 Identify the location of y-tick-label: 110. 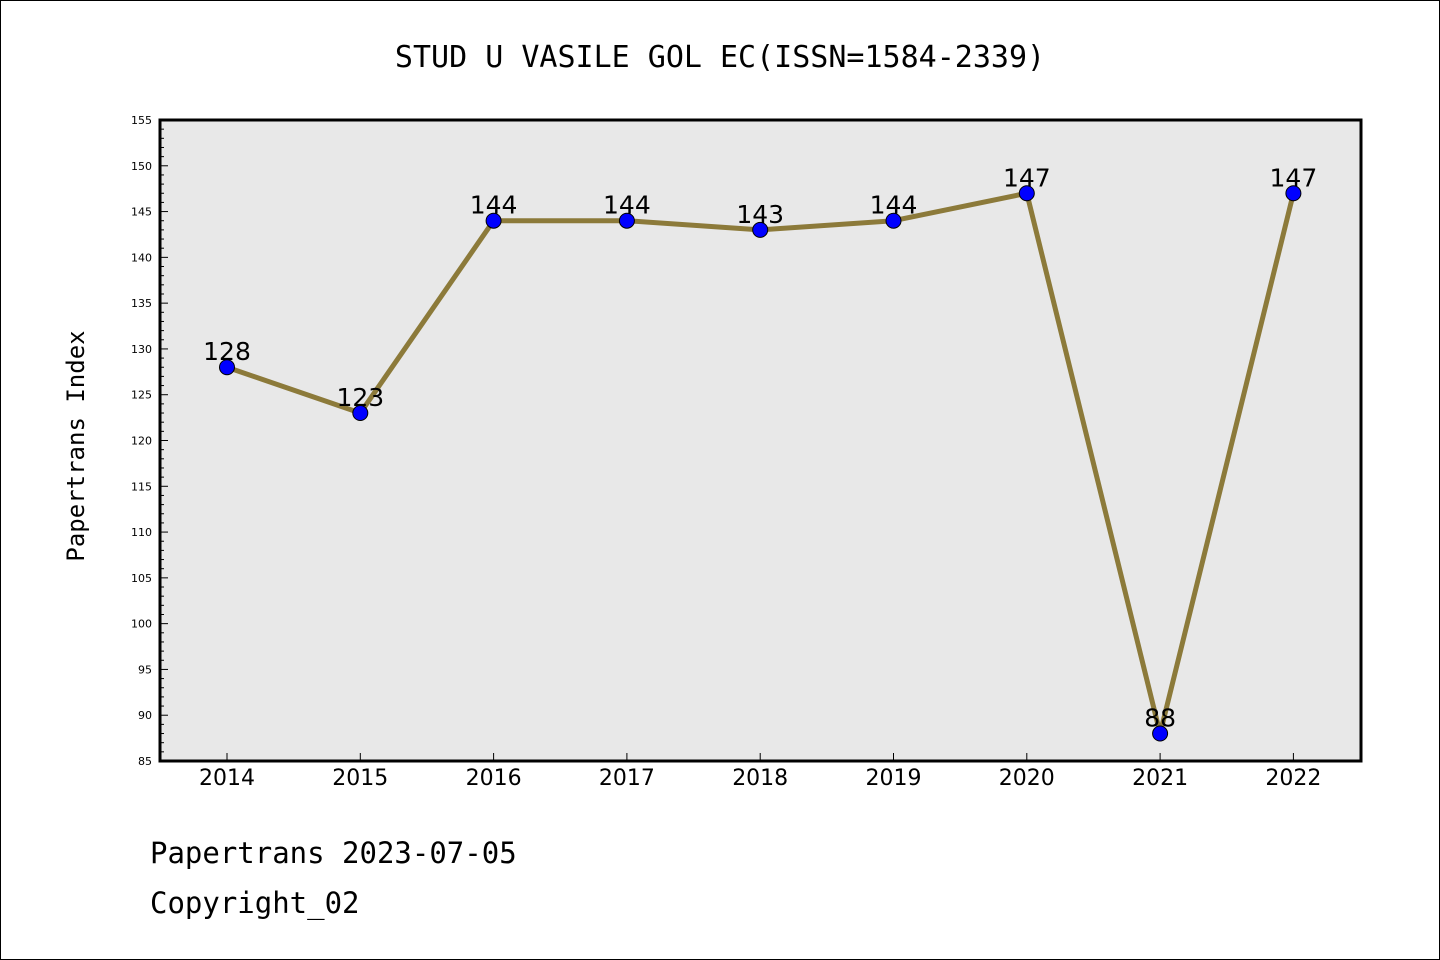
(141, 532).